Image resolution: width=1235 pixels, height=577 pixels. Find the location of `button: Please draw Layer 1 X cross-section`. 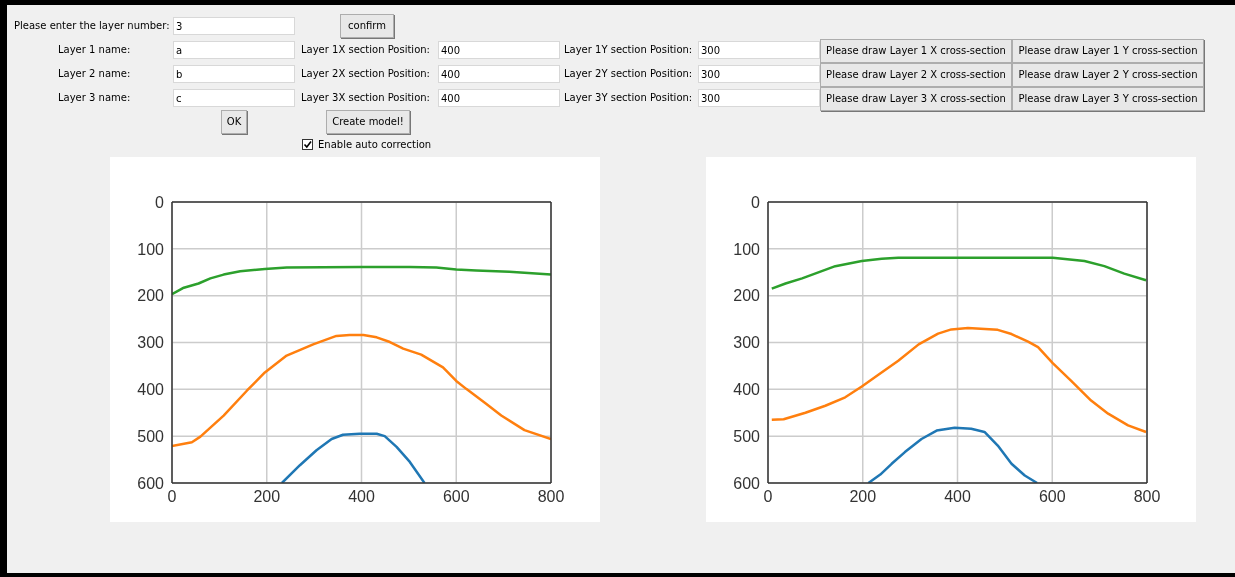

button: Please draw Layer 1 X cross-section is located at coordinates (916, 51).